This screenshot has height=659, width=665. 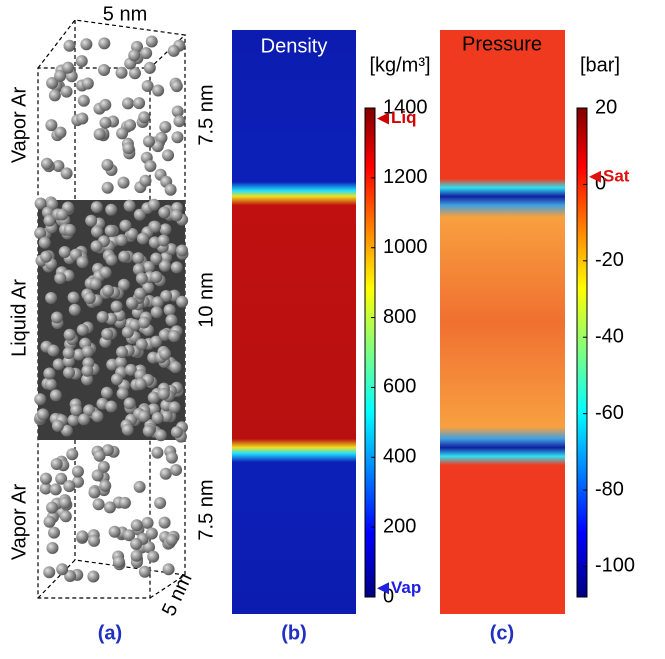 What do you see at coordinates (294, 633) in the screenshot?
I see `caption: (b)` at bounding box center [294, 633].